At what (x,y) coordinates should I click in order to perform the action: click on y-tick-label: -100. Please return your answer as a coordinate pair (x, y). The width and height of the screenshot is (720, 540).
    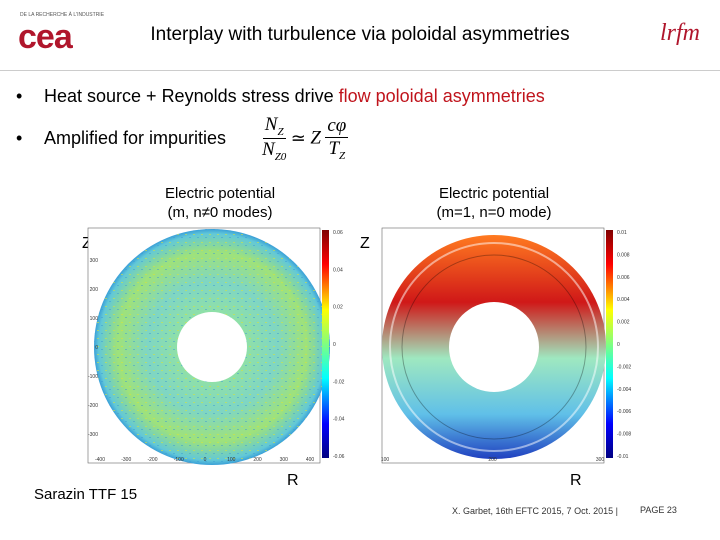
    Looking at the image, I should click on (93, 377).